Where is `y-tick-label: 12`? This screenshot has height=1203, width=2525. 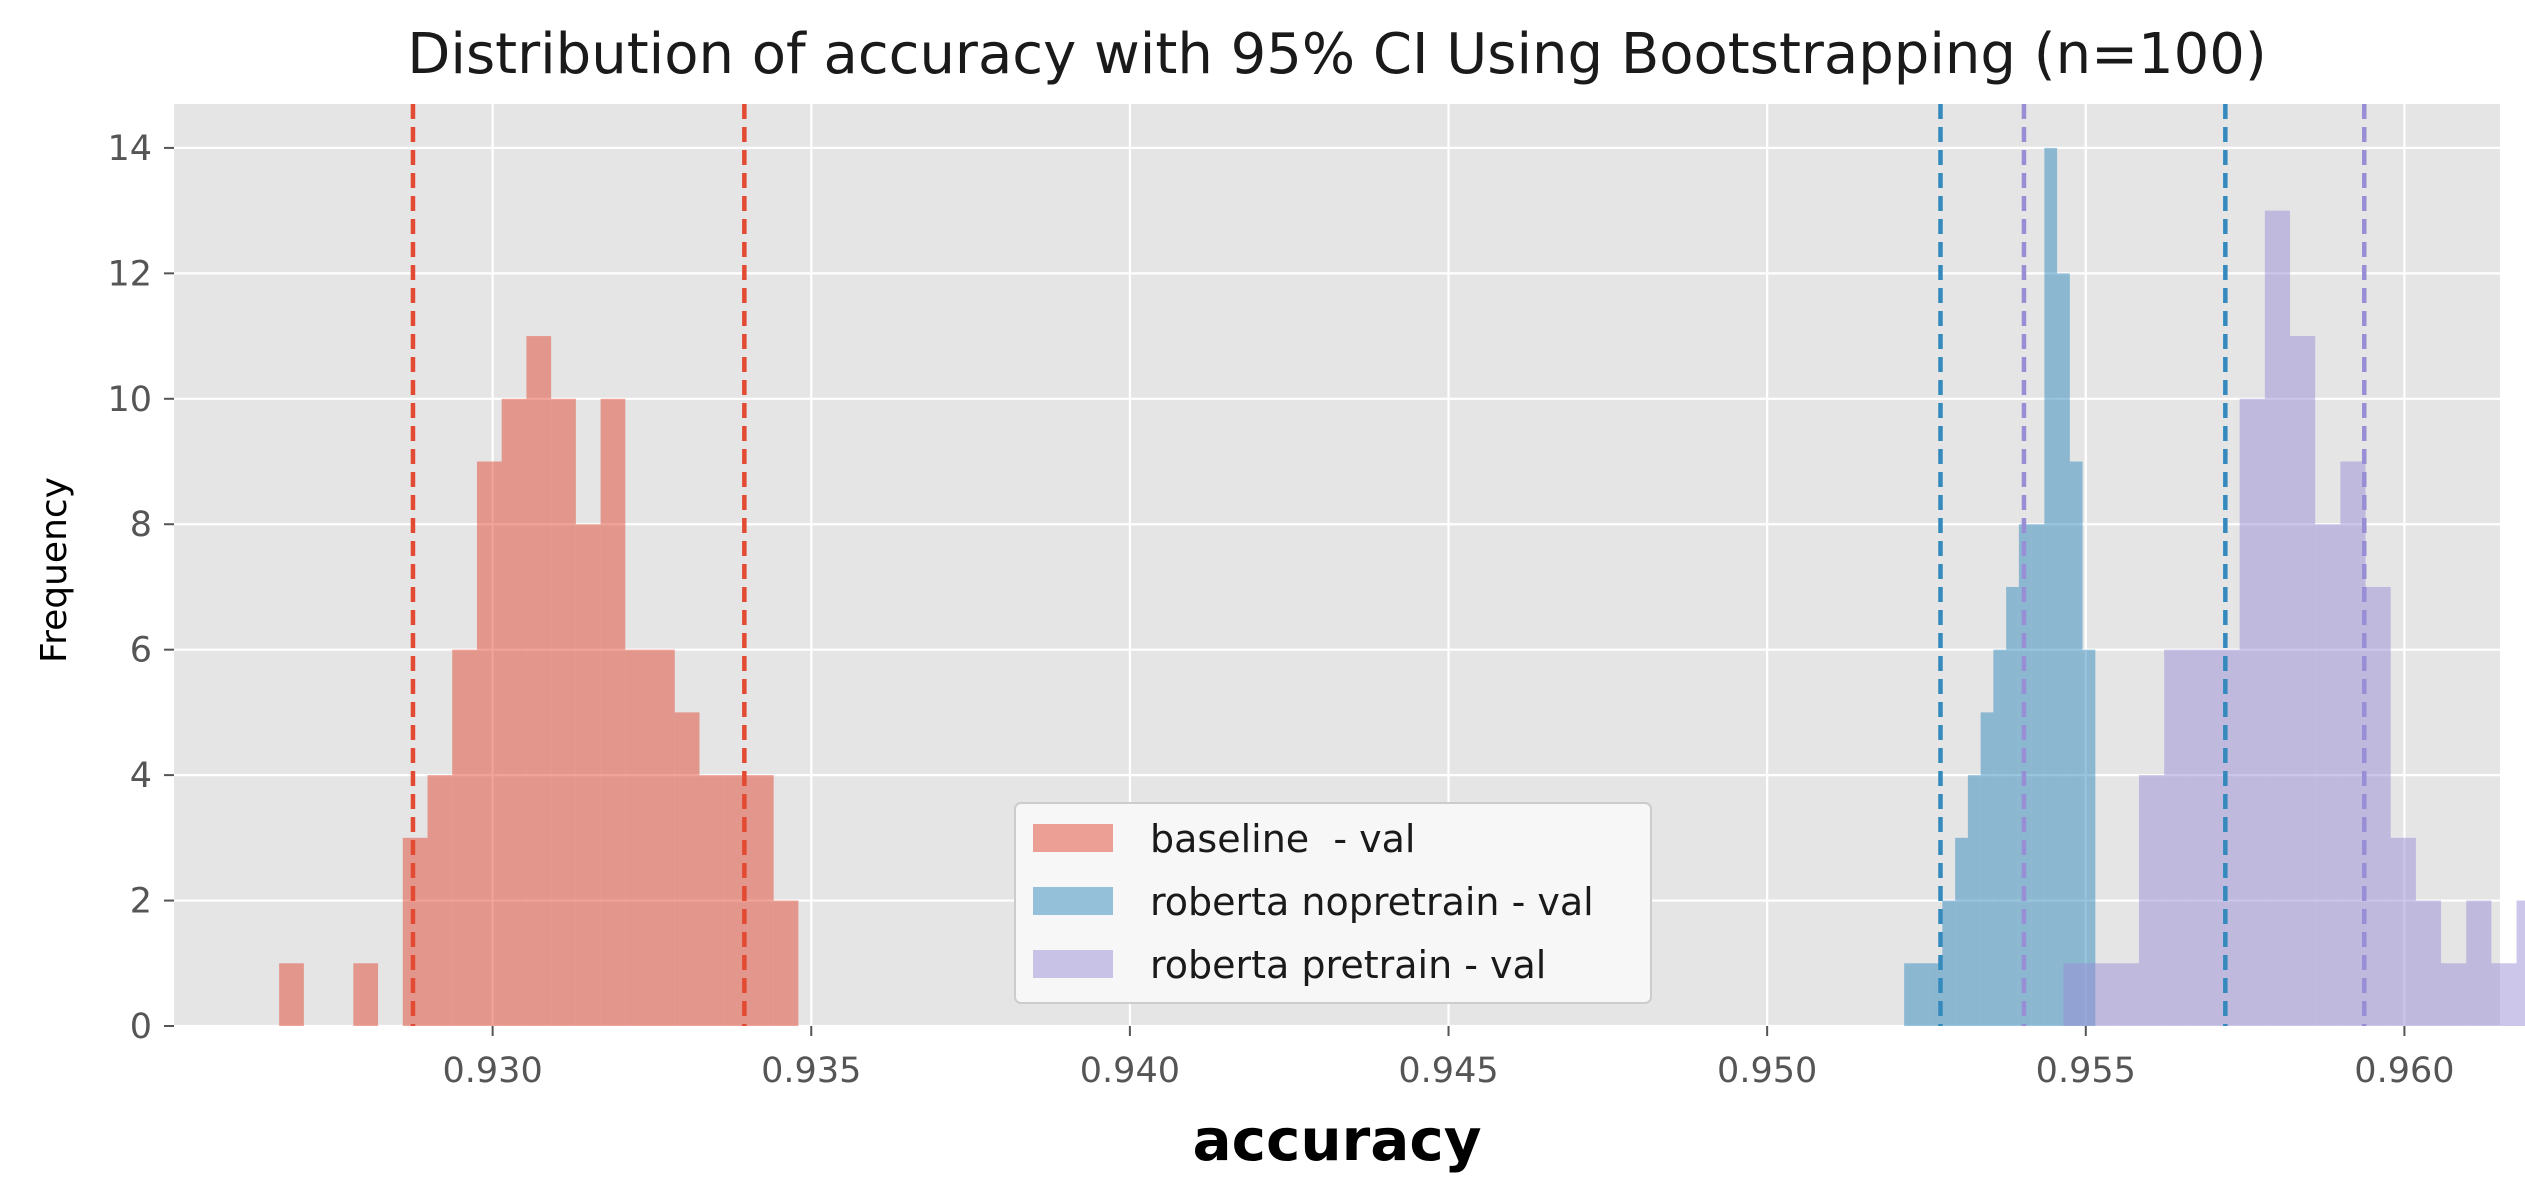
y-tick-label: 12 is located at coordinates (129, 274).